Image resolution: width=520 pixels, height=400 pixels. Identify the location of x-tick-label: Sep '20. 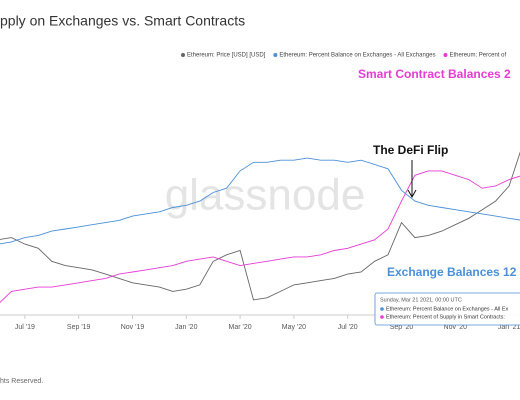
(402, 327).